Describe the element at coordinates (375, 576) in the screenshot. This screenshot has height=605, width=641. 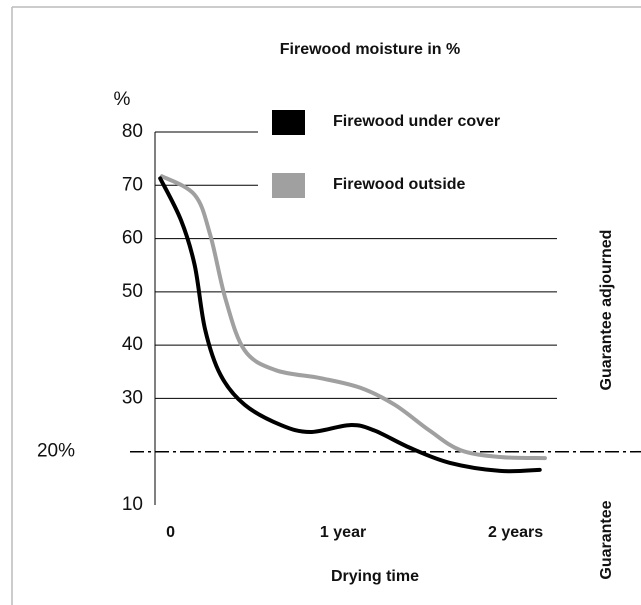
I see `x-axis-label: Drying time` at that location.